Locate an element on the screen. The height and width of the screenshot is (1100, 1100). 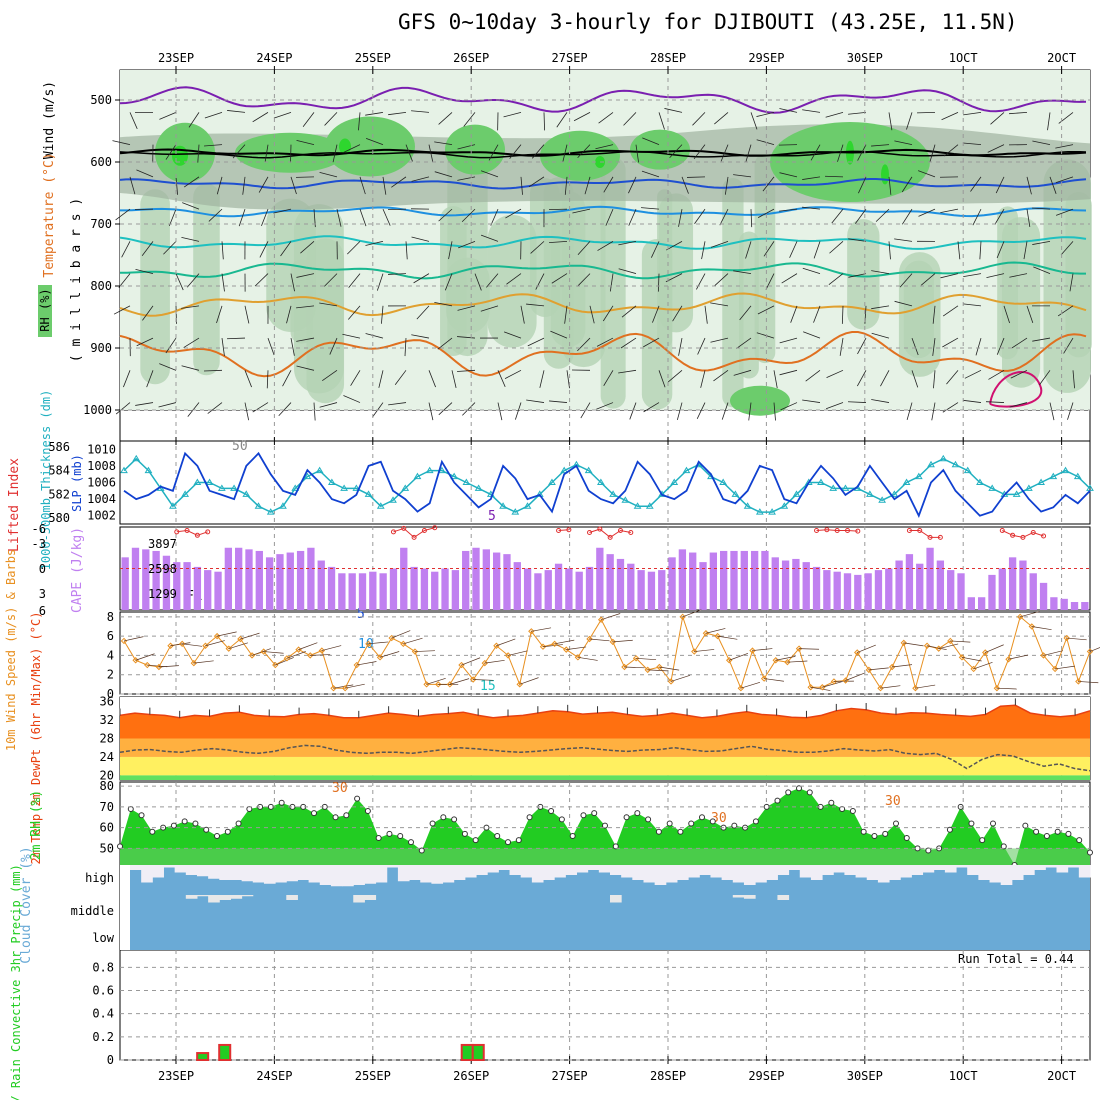
ylabel-slp: SLP (mb) is located at coordinates (77, 483).